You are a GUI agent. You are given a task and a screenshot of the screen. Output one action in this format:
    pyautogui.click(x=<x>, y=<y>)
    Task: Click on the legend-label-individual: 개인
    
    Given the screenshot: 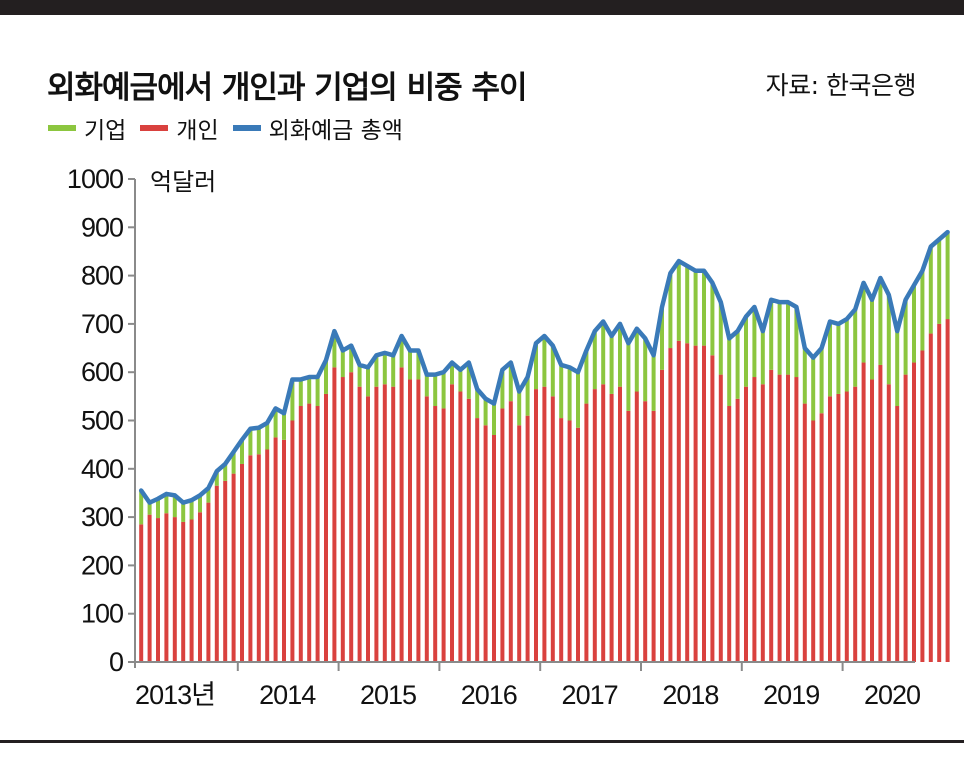 What is the action you would take?
    pyautogui.click(x=197, y=131)
    